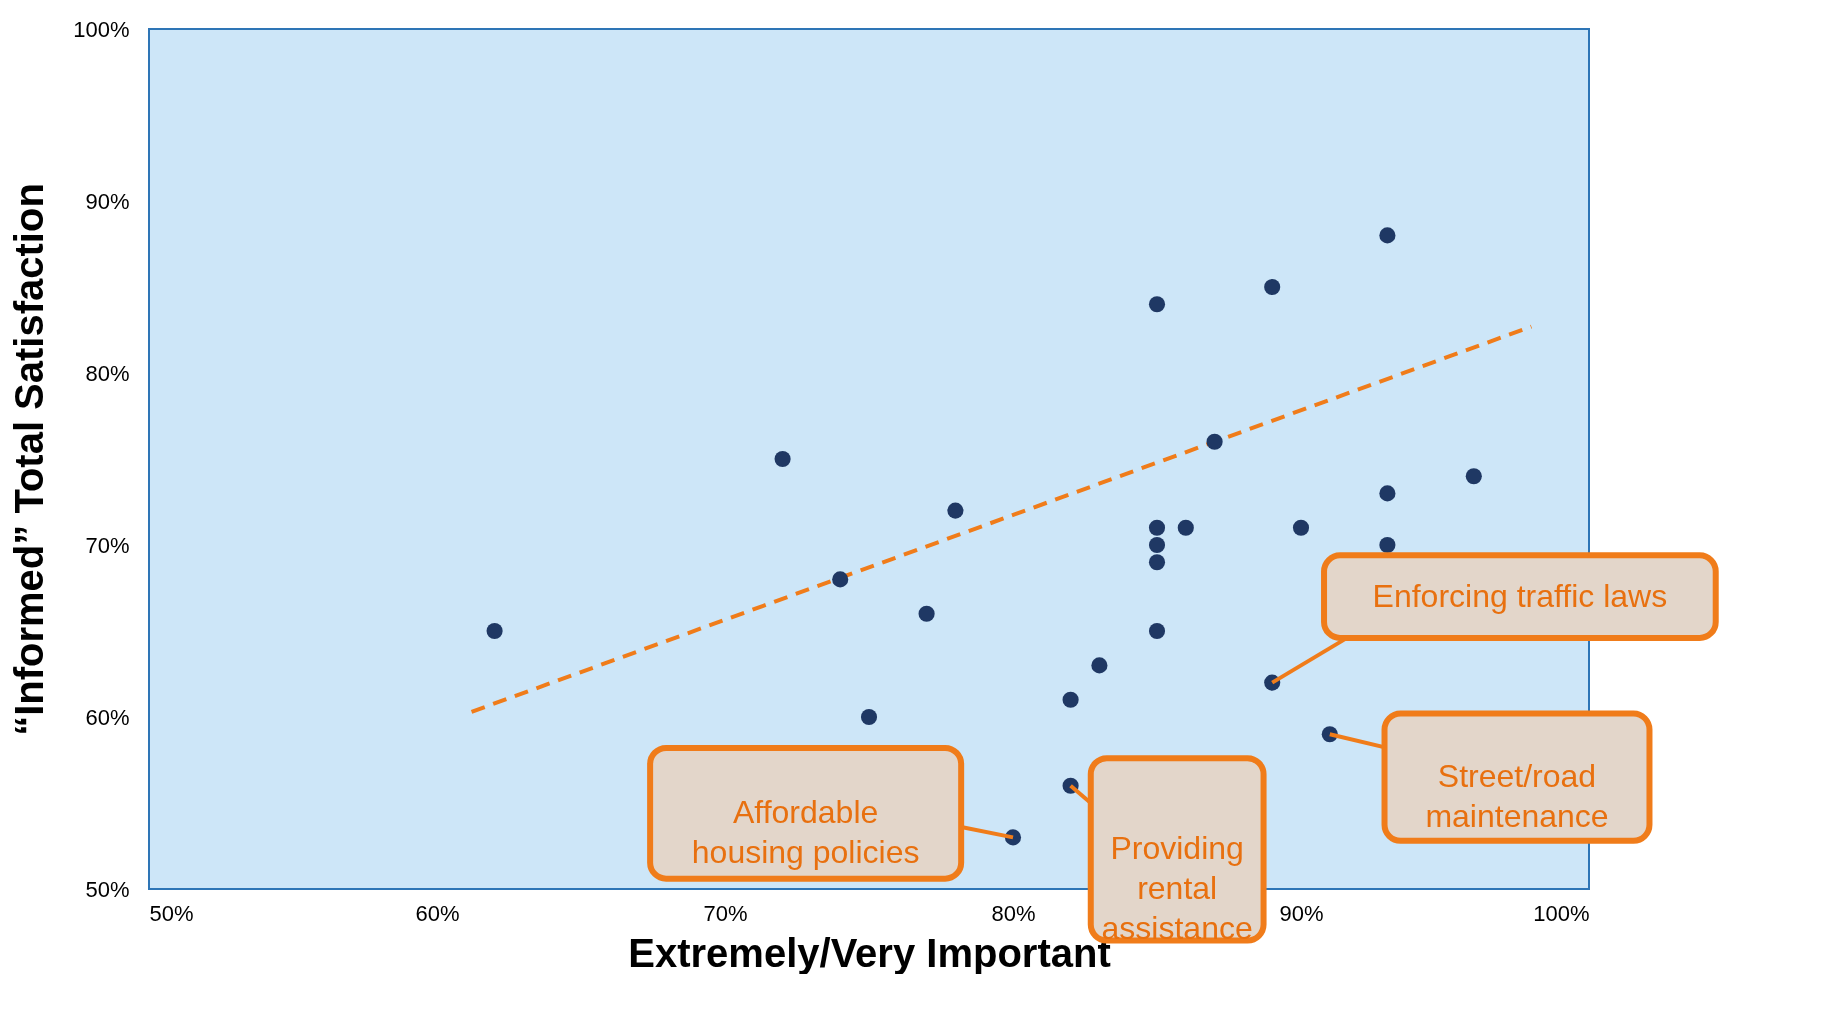  Describe the element at coordinates (725, 913) in the screenshot. I see `x-tick-label: 70%` at that location.